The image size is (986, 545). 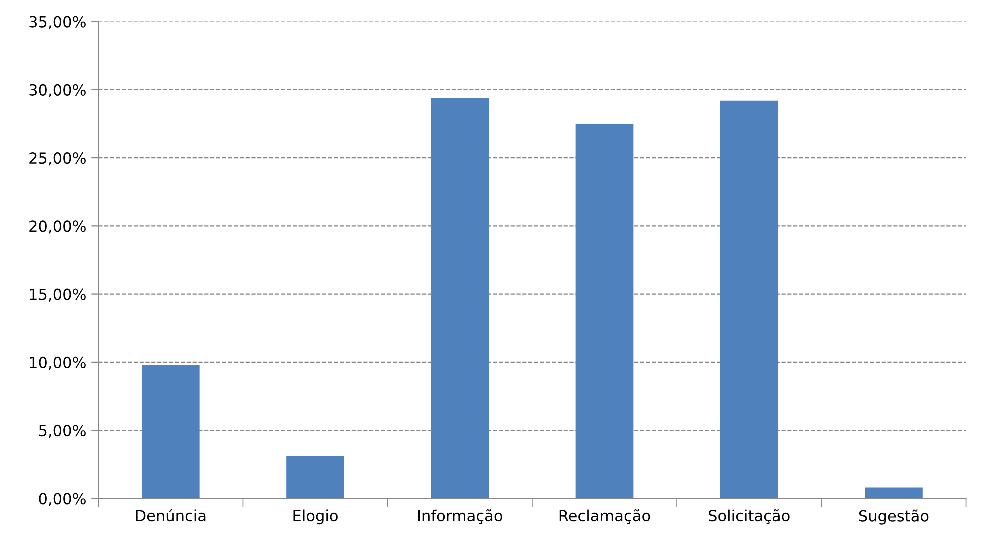 I want to click on x-tick-label: Sugestão, so click(x=894, y=517).